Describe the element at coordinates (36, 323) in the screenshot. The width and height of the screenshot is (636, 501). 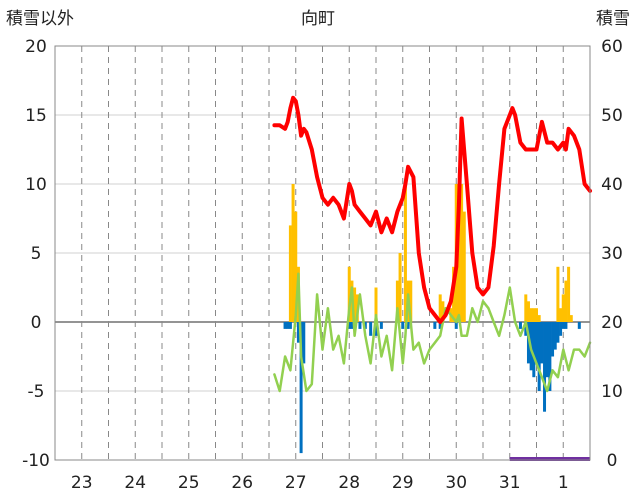
I see `left-tick-label: 0` at that location.